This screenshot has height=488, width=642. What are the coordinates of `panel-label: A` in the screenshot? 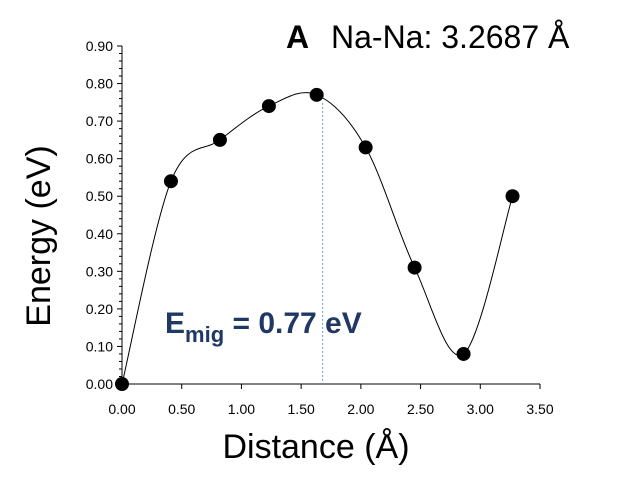 It's located at (297, 37).